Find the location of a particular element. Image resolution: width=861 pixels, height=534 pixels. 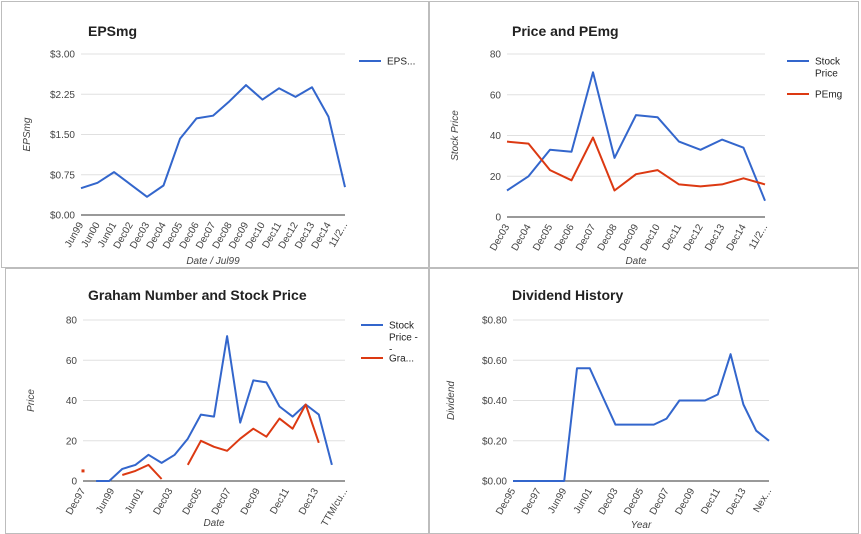

legend-label: Stock Price -- is located at coordinates (403, 338).